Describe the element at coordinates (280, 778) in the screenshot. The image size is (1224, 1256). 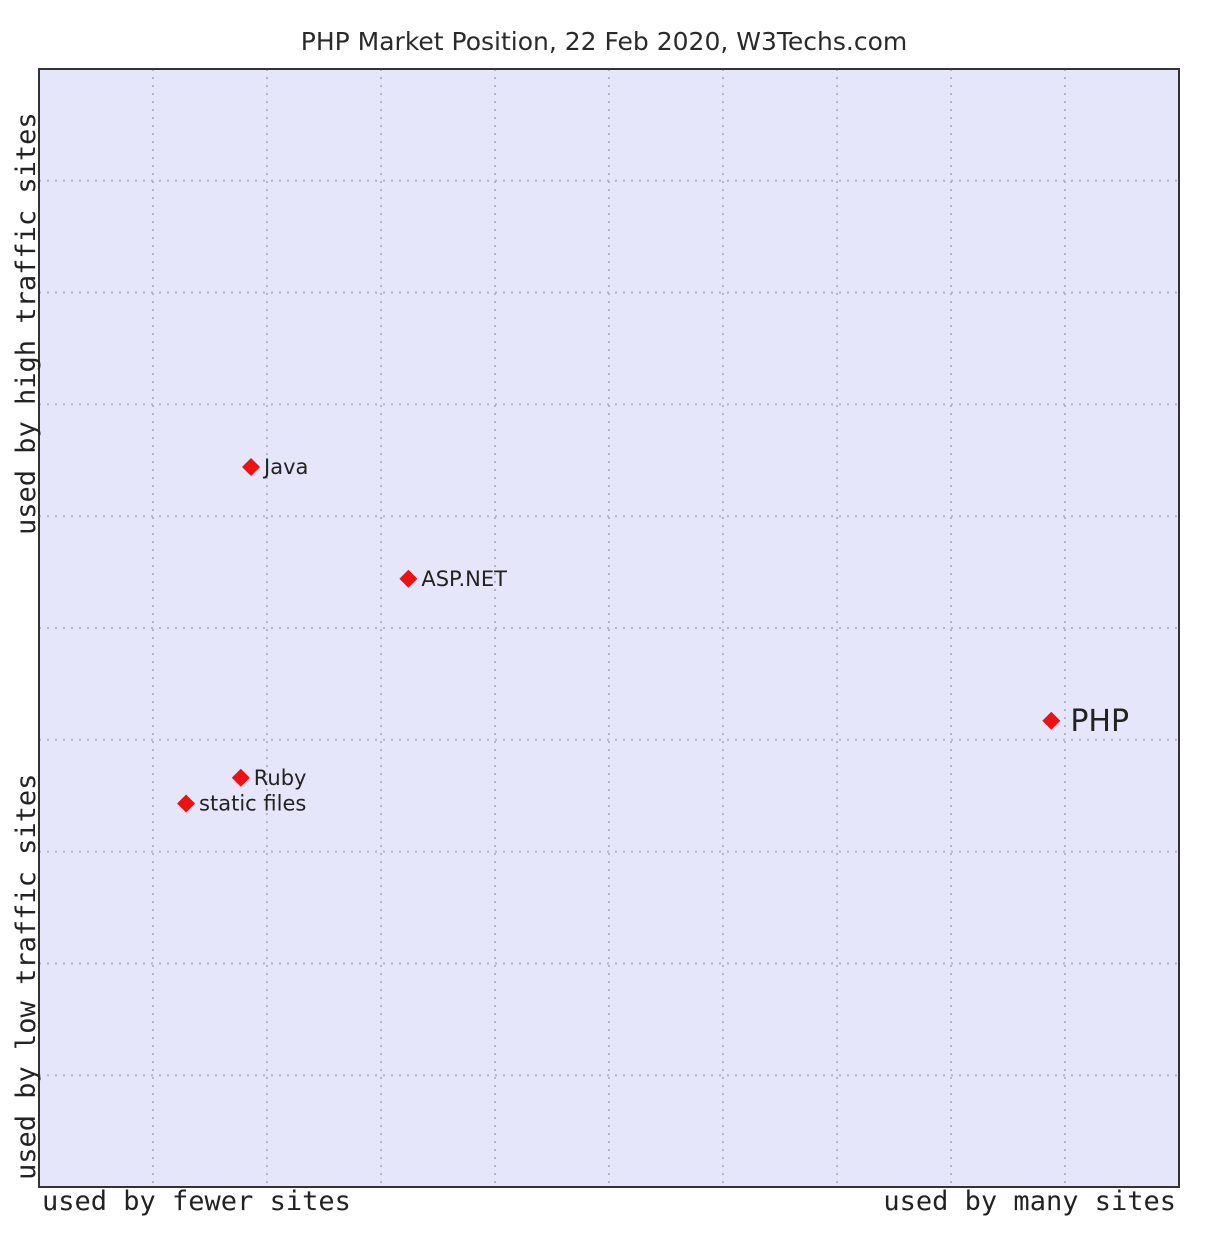
I see `data-label-ruby: Ruby` at that location.